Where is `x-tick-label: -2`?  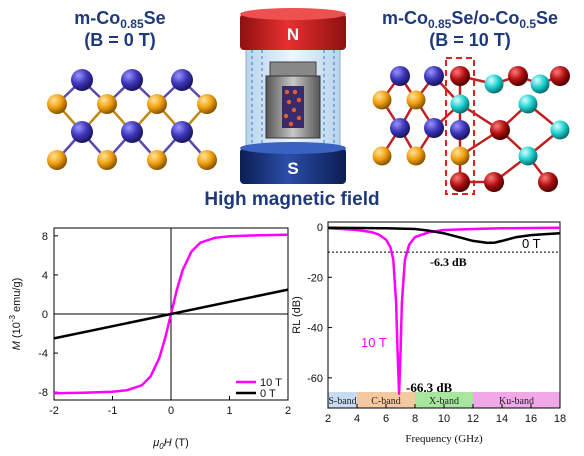 x-tick-label: -2 is located at coordinates (54, 411).